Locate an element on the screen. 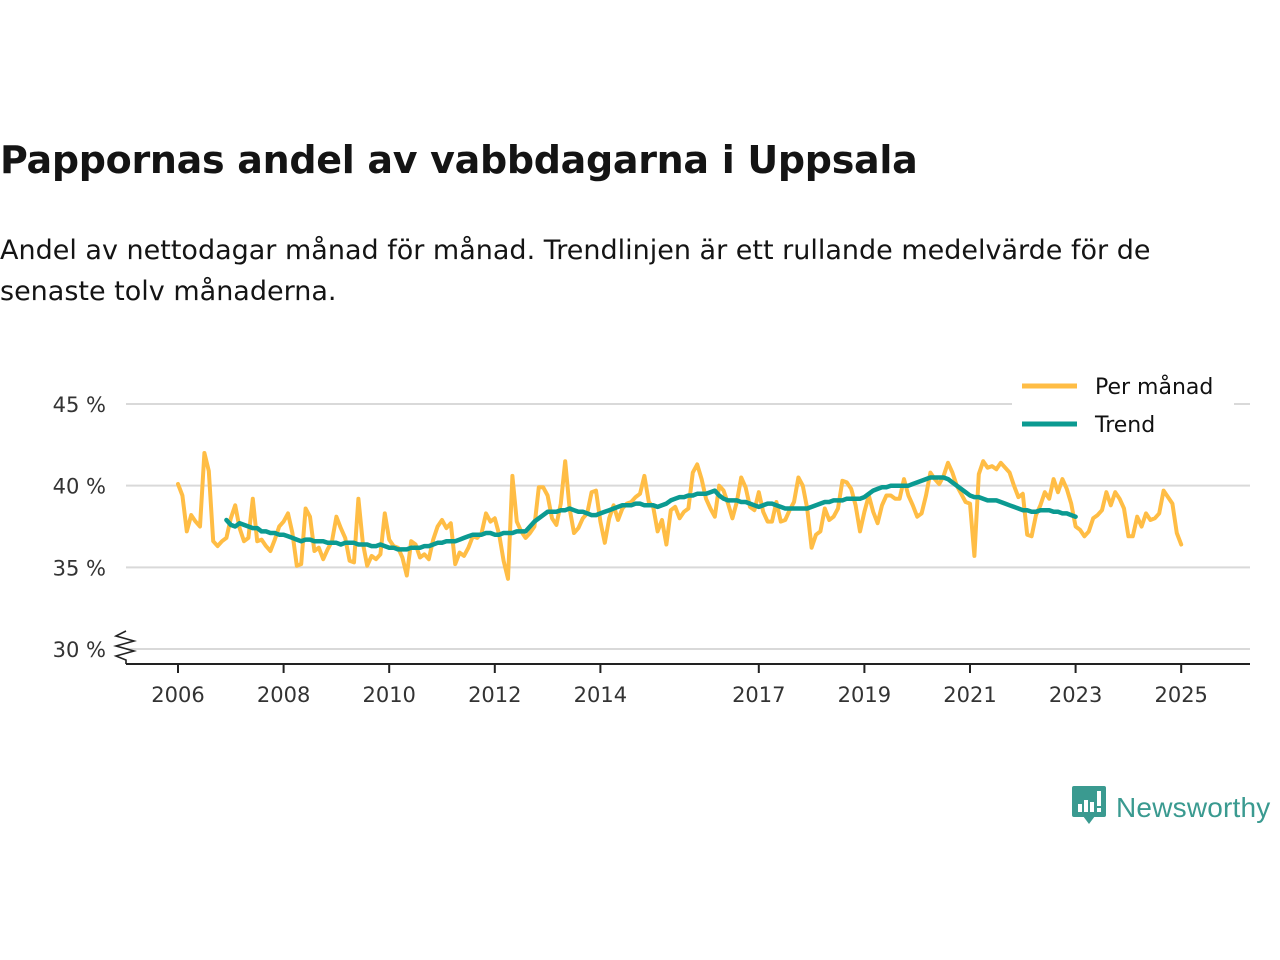  legend-label: Per månad is located at coordinates (1154, 387).